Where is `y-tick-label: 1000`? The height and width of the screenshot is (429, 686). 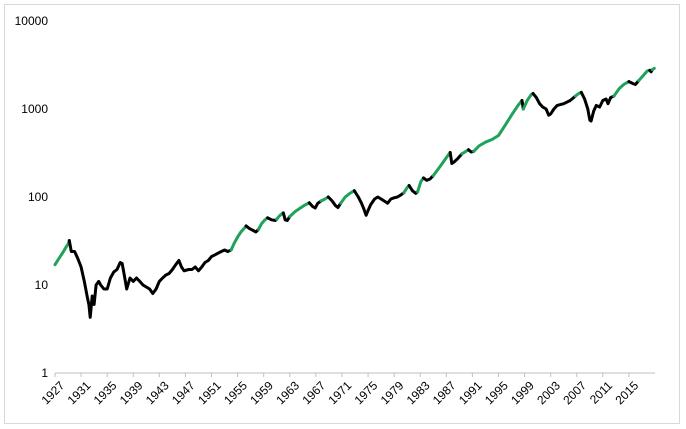
y-tick-label: 1000 is located at coordinates (34, 109).